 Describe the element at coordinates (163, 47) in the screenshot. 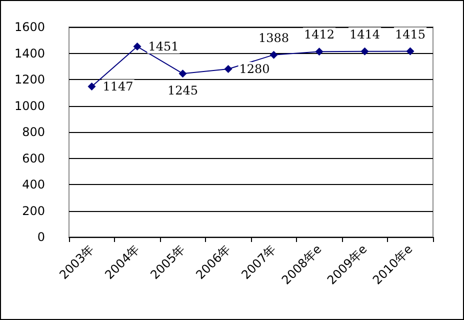

I see `data-label: 1451` at that location.